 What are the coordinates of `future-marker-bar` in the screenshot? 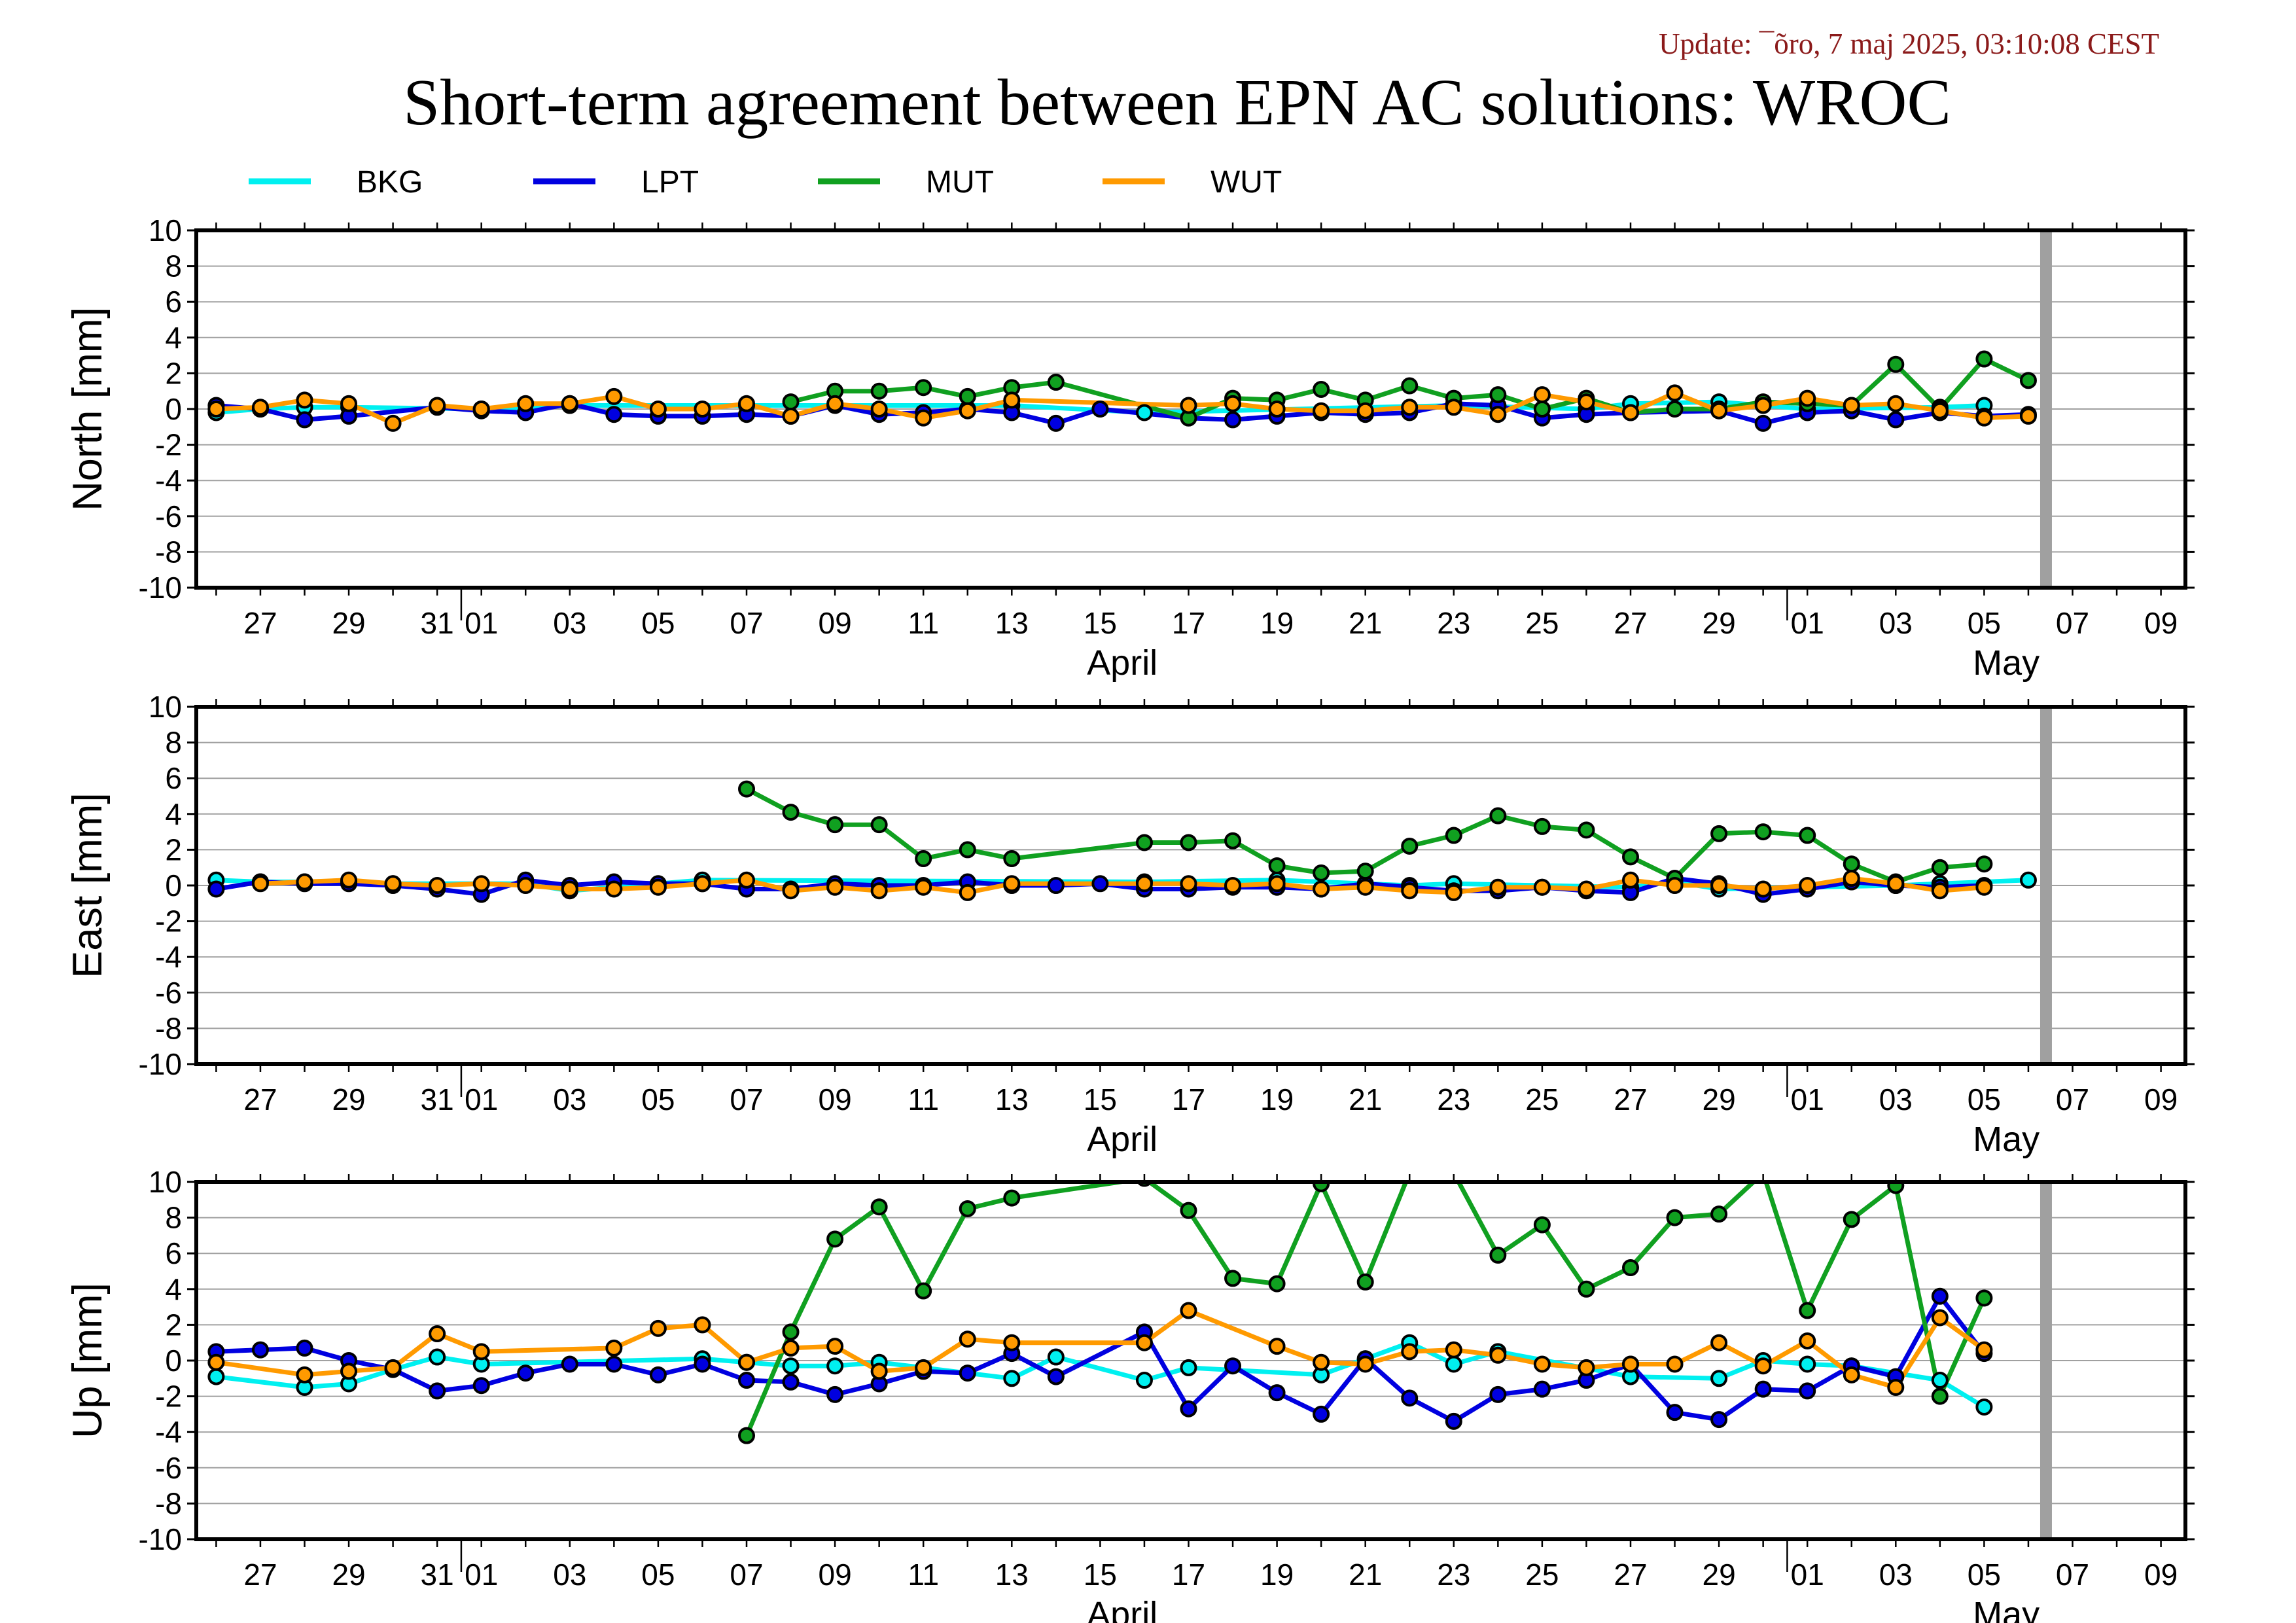 It's located at (2046, 1360).